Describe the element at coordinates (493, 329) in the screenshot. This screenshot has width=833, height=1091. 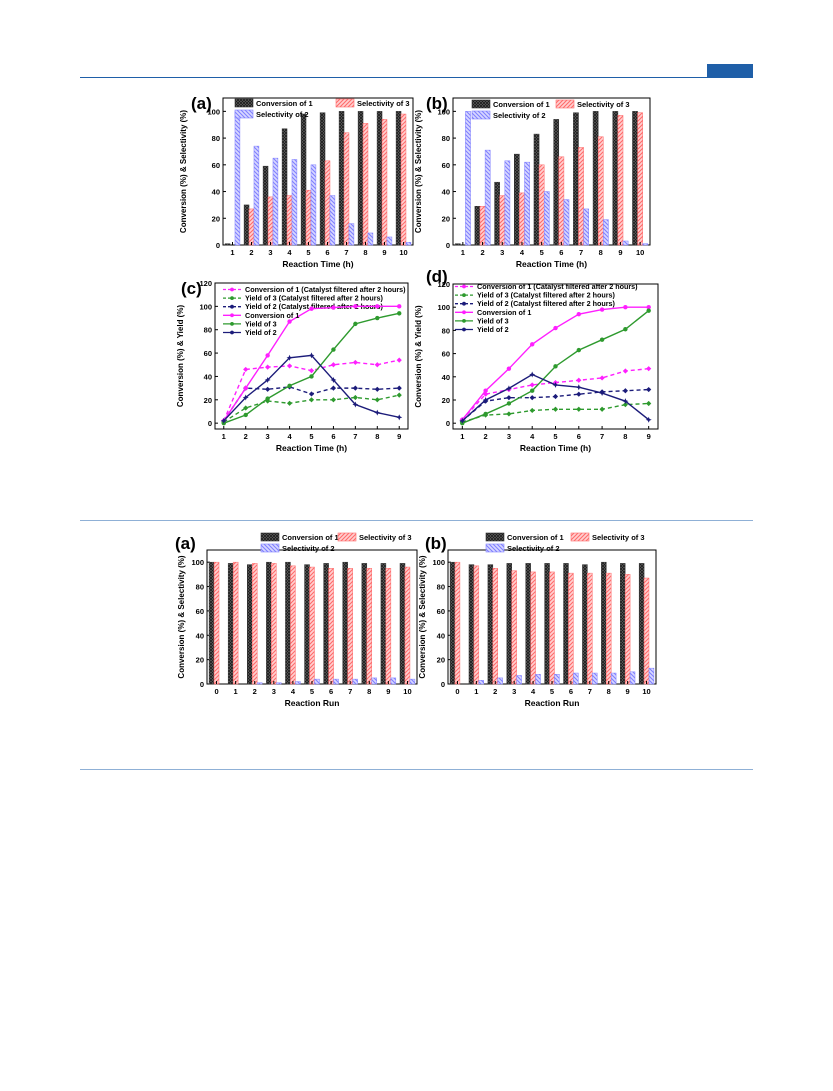
I see `legend-label: Yield of 2` at that location.